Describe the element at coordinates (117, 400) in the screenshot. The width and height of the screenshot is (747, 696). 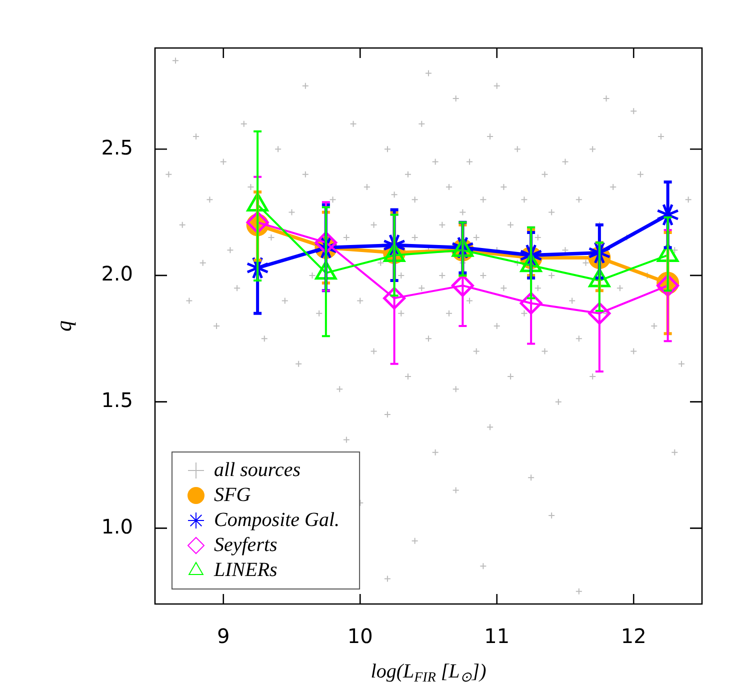
I see `y-tick-label: 1.5` at that location.